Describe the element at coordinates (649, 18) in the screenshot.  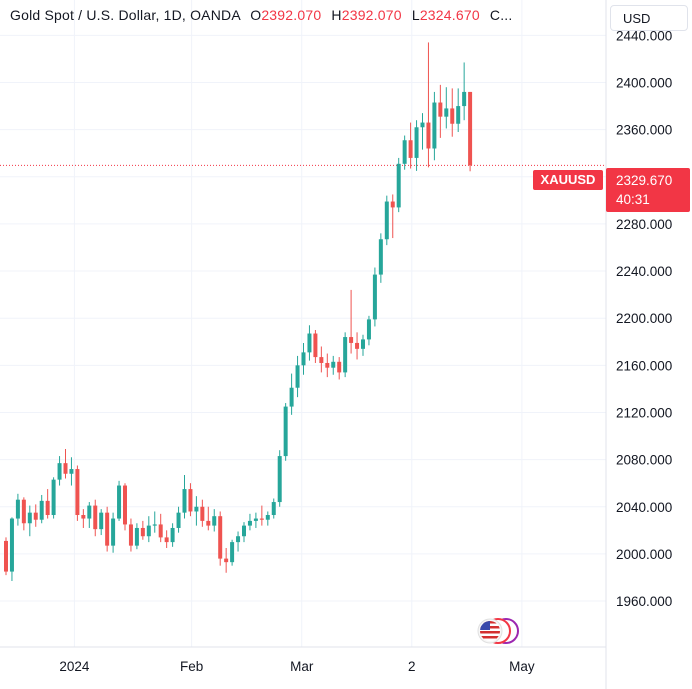
I see `currency-button: USD` at that location.